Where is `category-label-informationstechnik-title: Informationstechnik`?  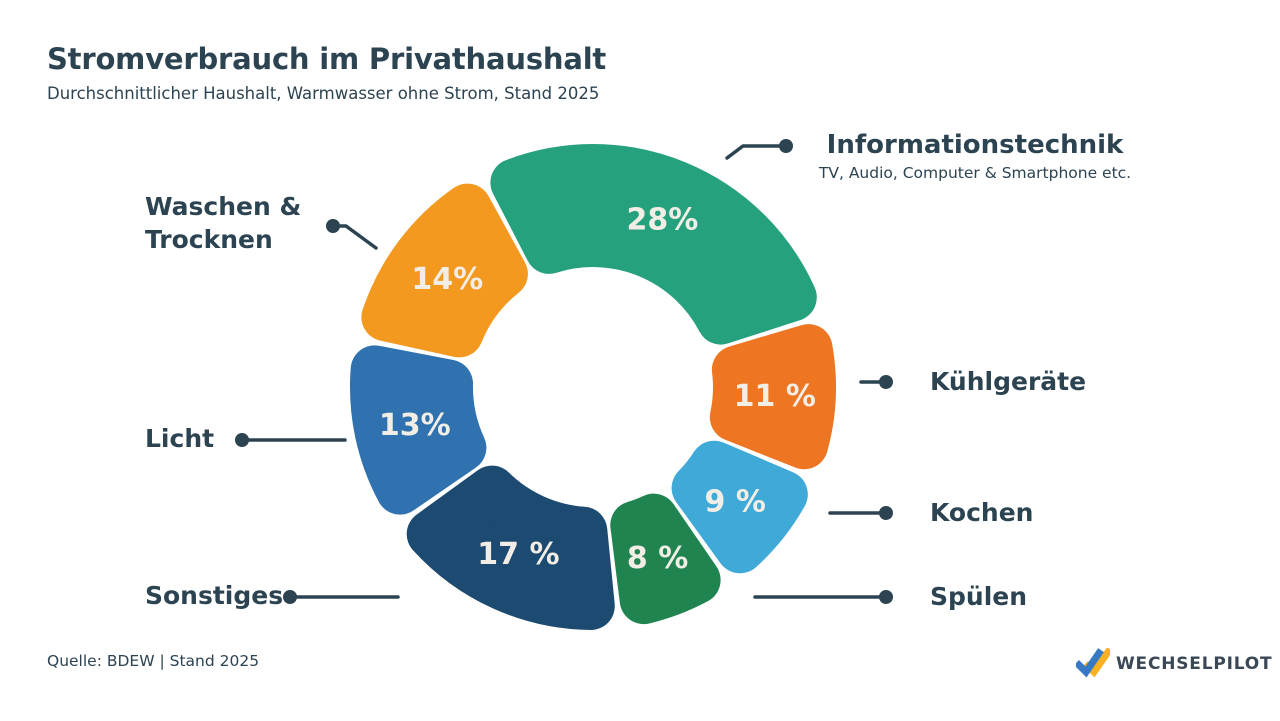 category-label-informationstechnik-title: Informationstechnik is located at coordinates (975, 145).